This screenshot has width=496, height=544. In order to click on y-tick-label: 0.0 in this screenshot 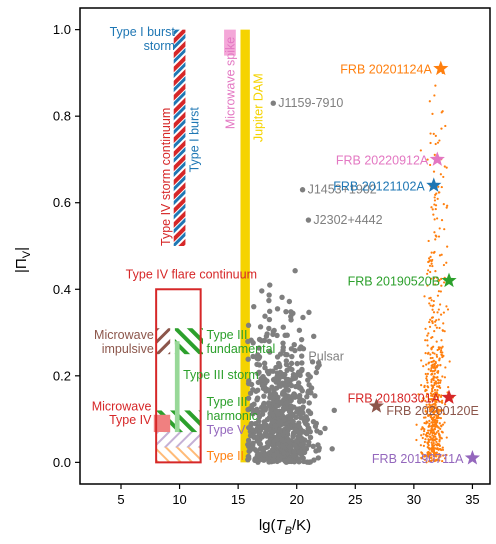, I will do `click(62, 462)`.